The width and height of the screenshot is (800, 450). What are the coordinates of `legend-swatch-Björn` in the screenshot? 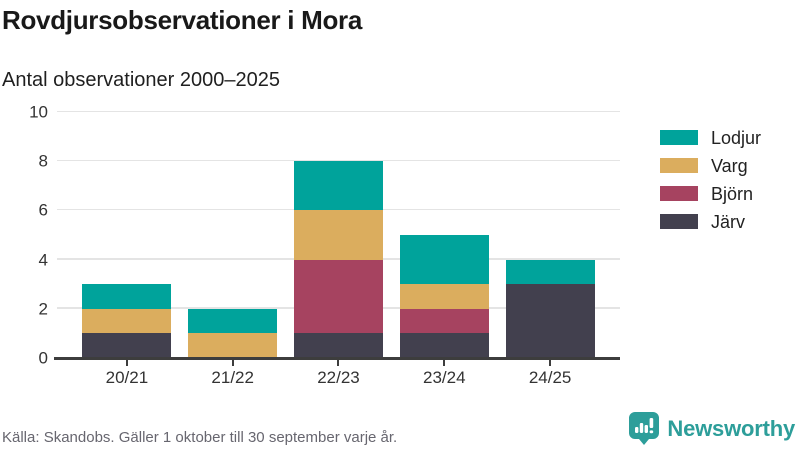 It's located at (679, 193).